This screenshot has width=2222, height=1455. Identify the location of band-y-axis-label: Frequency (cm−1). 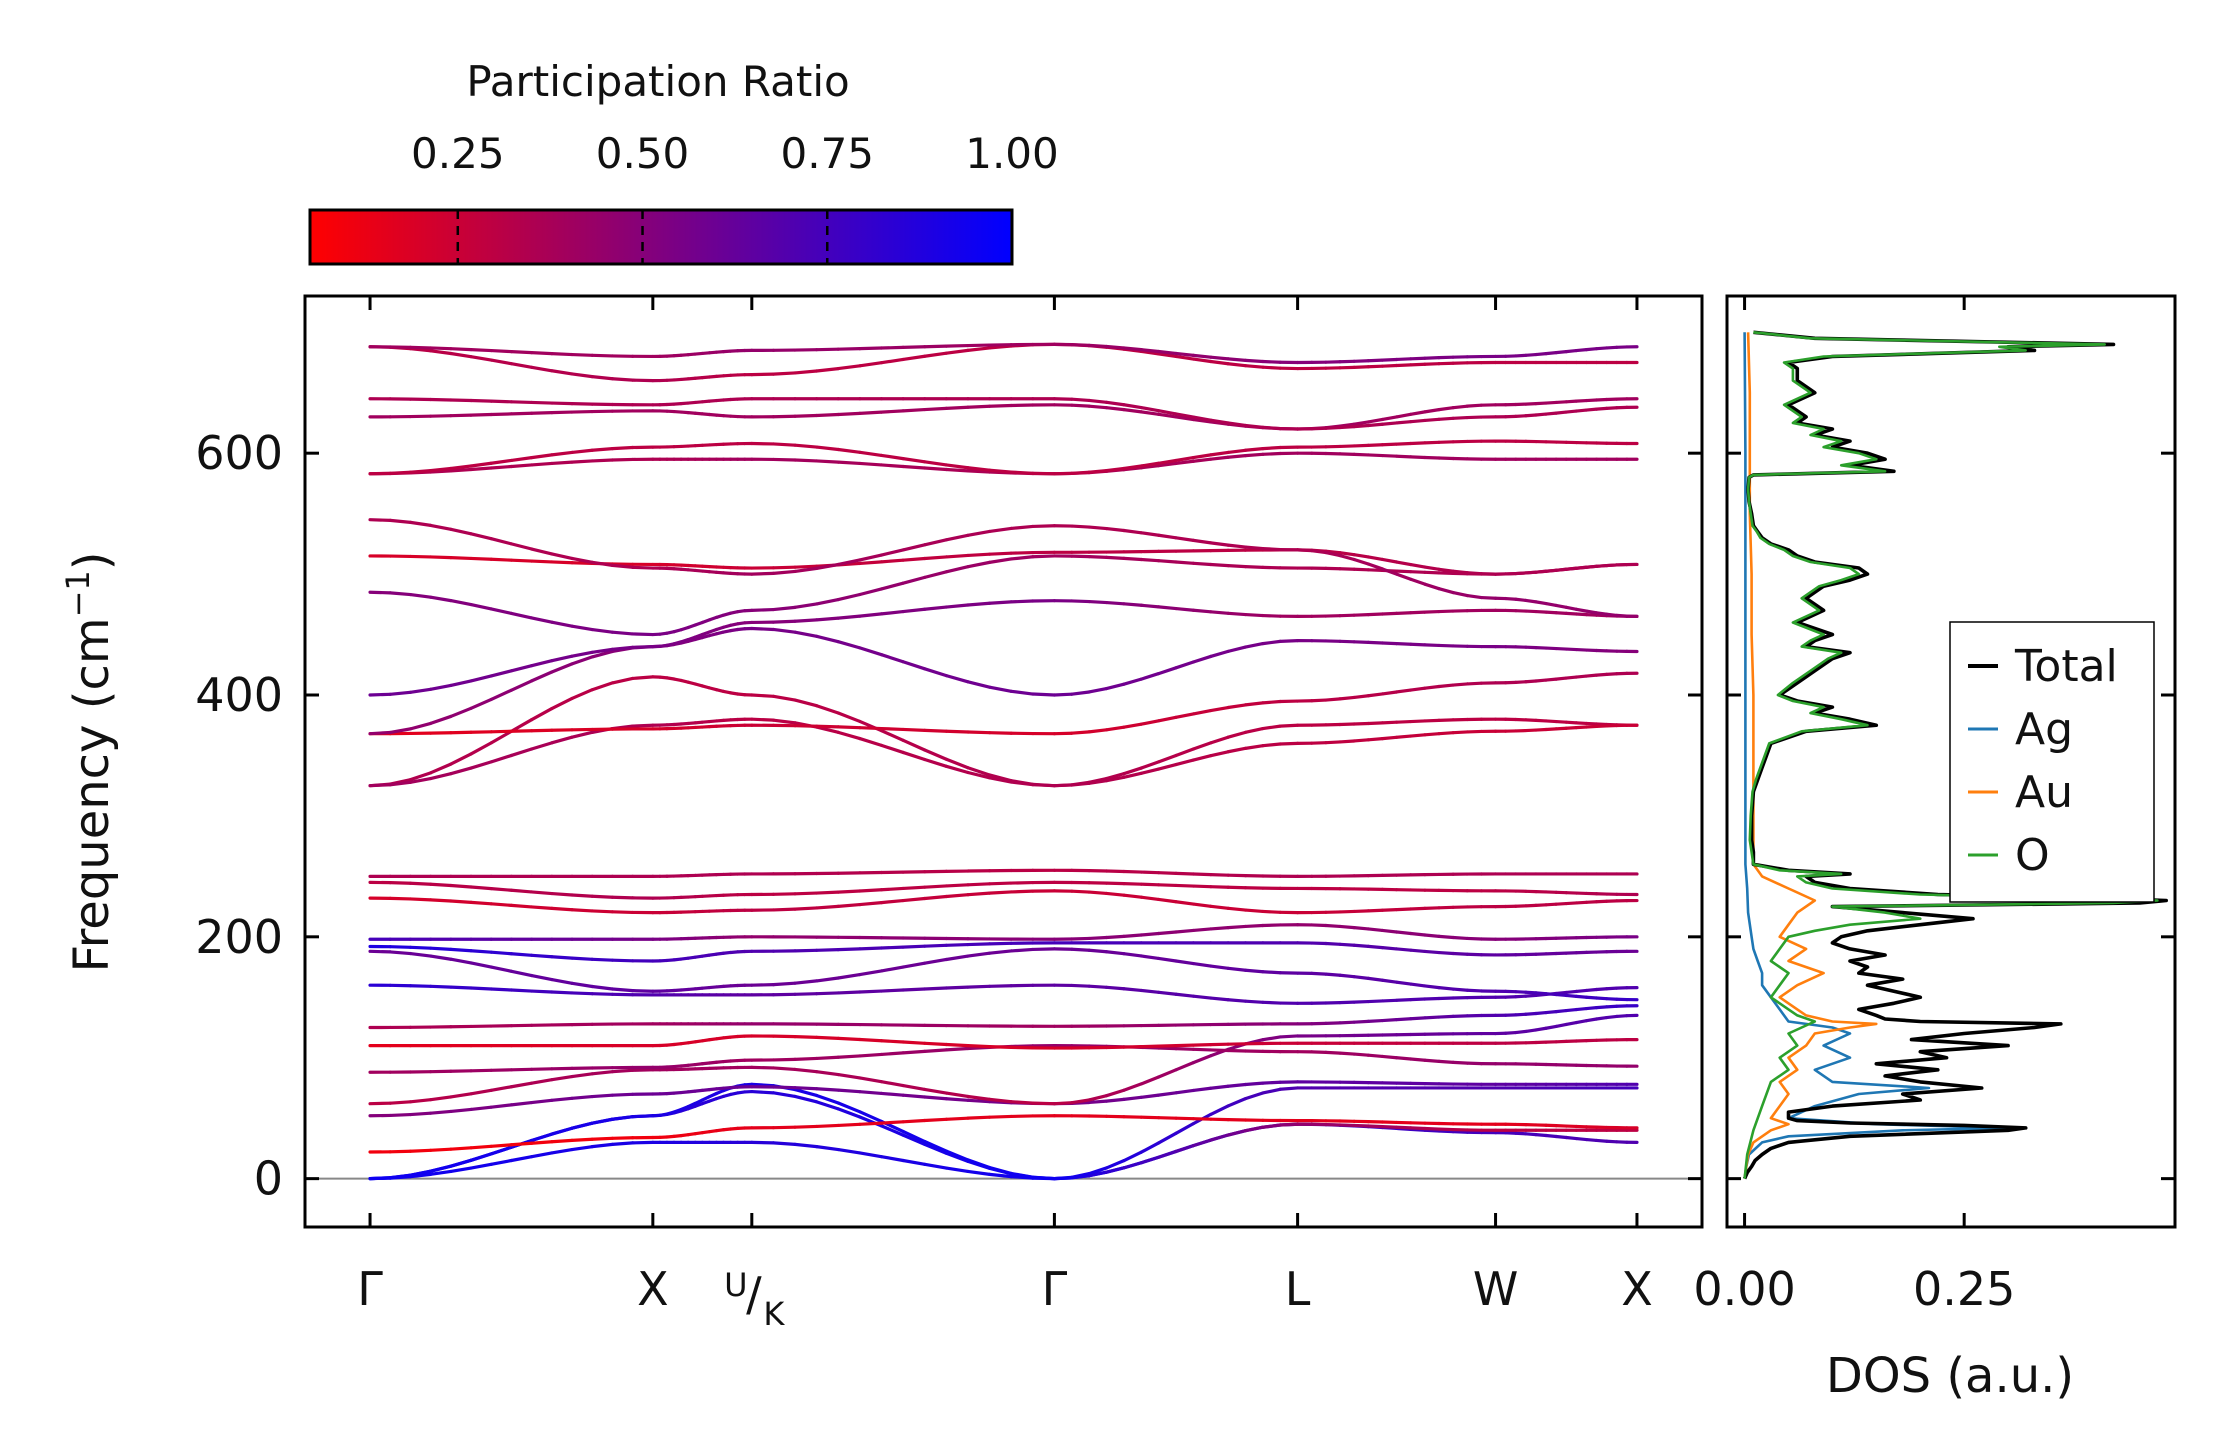
(89, 761).